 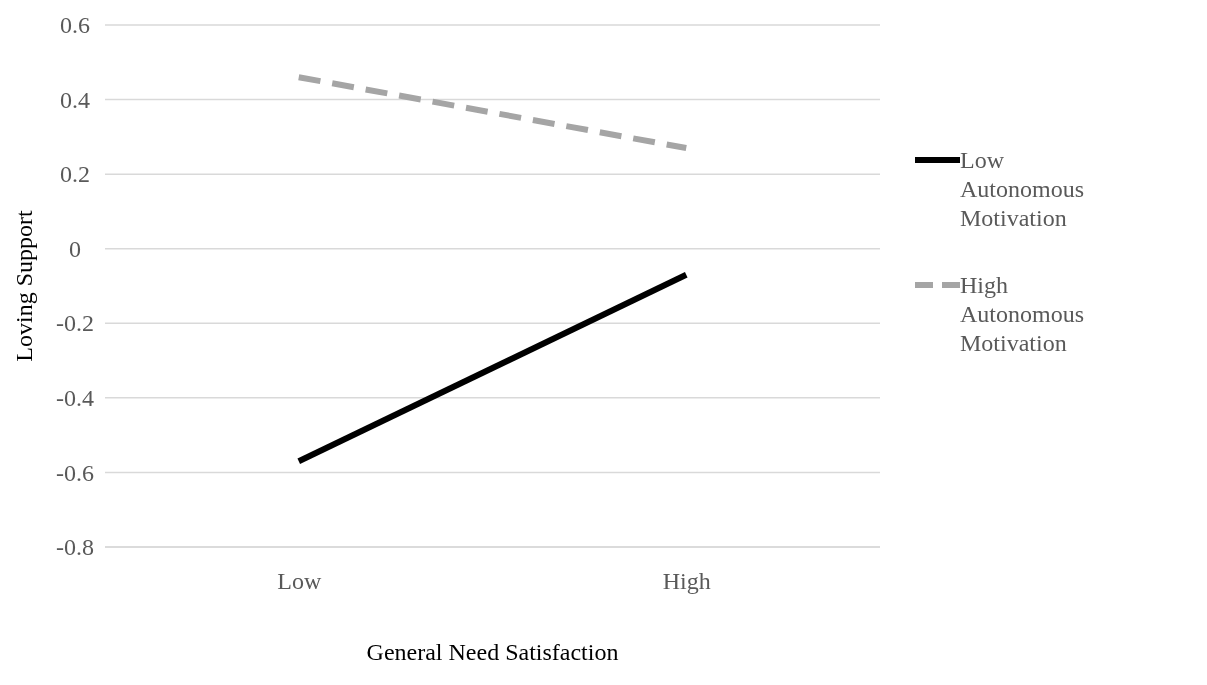 I want to click on y-tick-label: 0.6, so click(x=75, y=25).